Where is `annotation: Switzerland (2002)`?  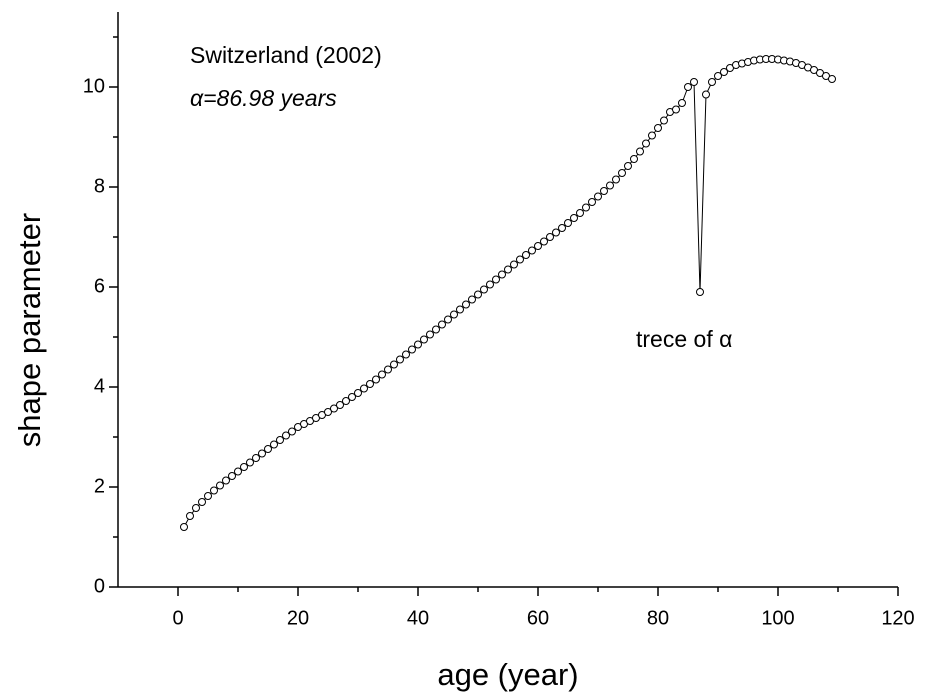 annotation: Switzerland (2002) is located at coordinates (286, 55).